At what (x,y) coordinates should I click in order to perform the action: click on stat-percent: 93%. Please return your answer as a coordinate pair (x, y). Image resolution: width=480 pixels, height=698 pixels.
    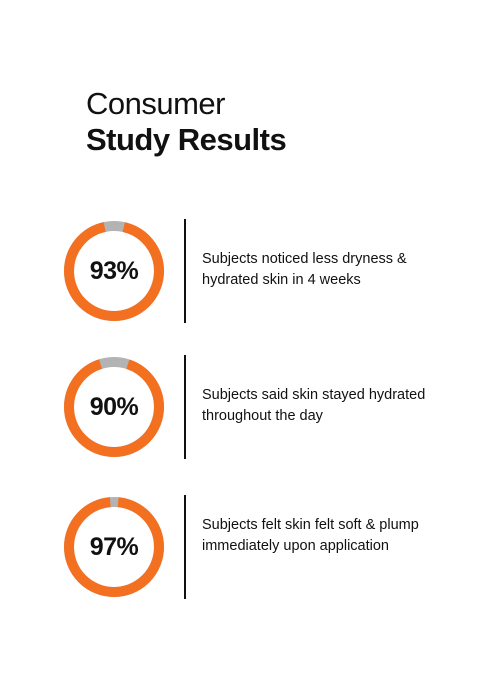
    Looking at the image, I should click on (114, 270).